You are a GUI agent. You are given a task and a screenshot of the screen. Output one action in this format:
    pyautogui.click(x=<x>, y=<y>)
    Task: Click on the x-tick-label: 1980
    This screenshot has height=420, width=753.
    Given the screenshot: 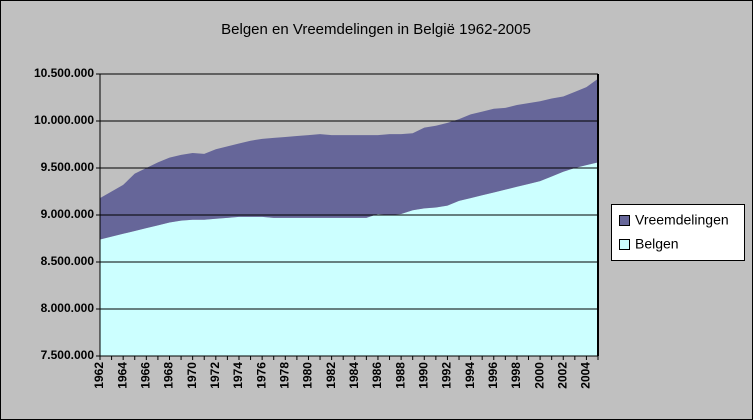 What is the action you would take?
    pyautogui.click(x=308, y=375)
    